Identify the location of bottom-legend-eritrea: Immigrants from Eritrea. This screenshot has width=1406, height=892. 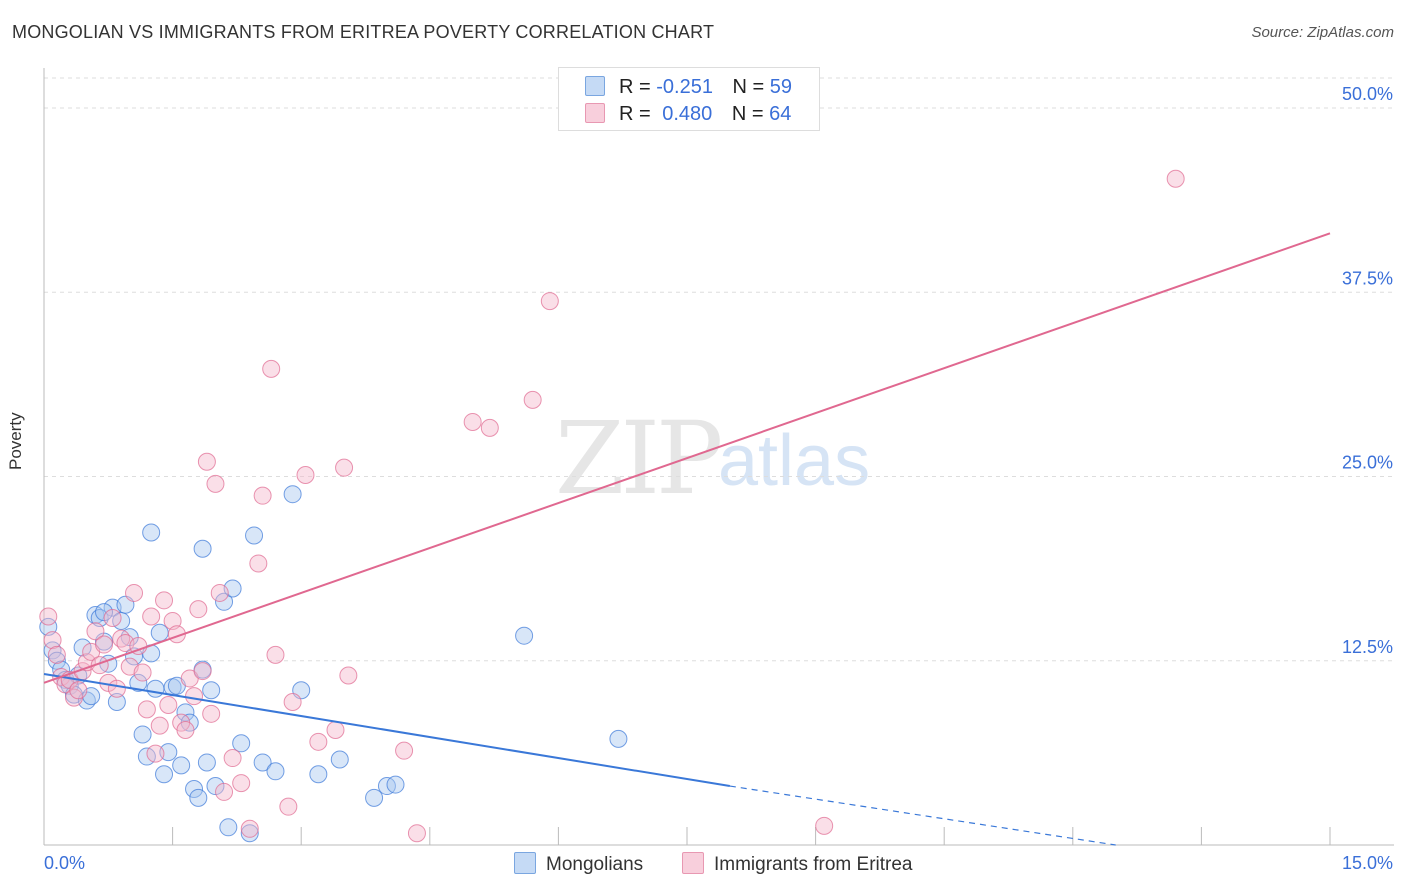
(797, 864).